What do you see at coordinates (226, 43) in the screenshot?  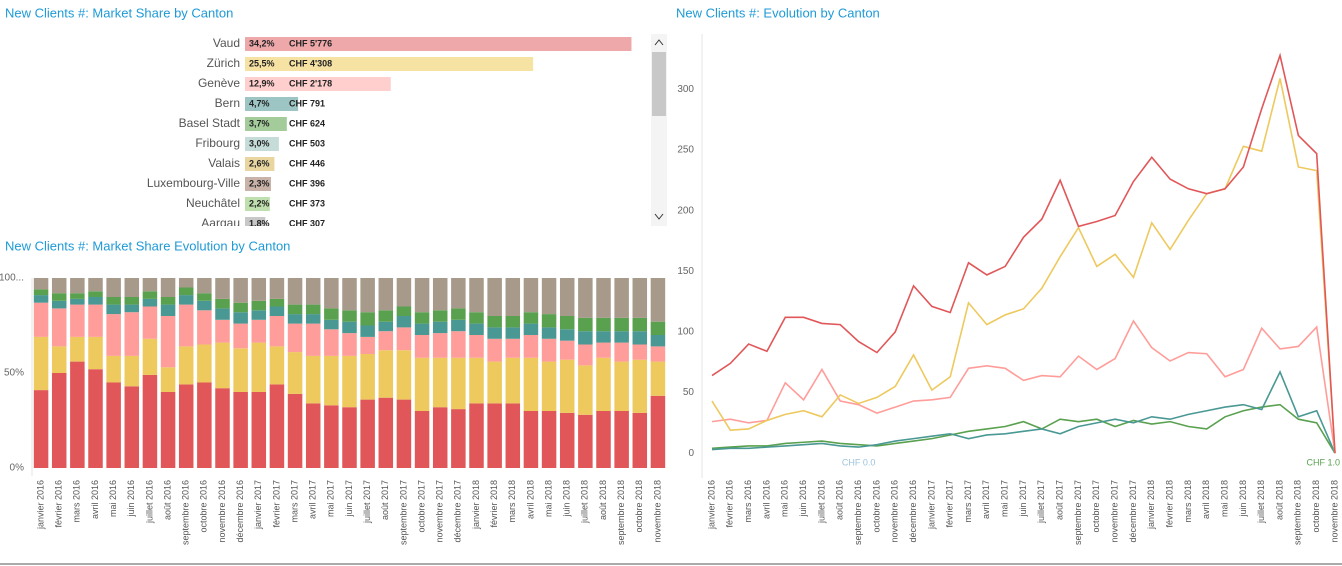 I see `category-label: Vaud` at bounding box center [226, 43].